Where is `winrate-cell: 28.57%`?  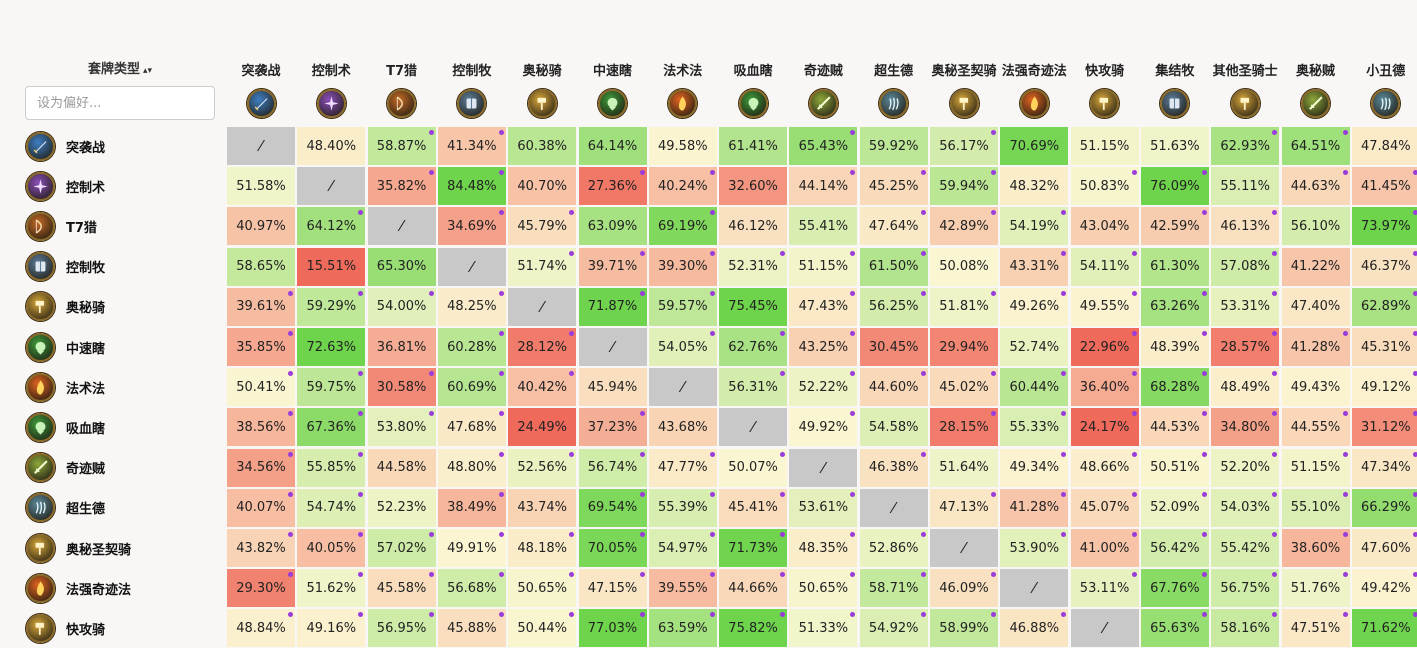 winrate-cell: 28.57% is located at coordinates (1245, 347).